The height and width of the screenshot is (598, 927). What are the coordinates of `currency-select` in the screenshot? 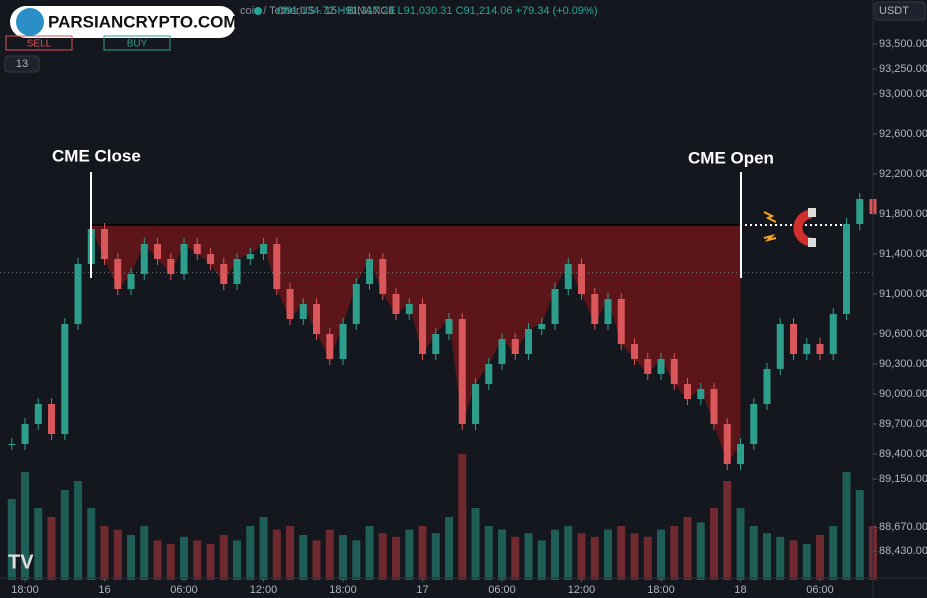 It's located at (900, 11).